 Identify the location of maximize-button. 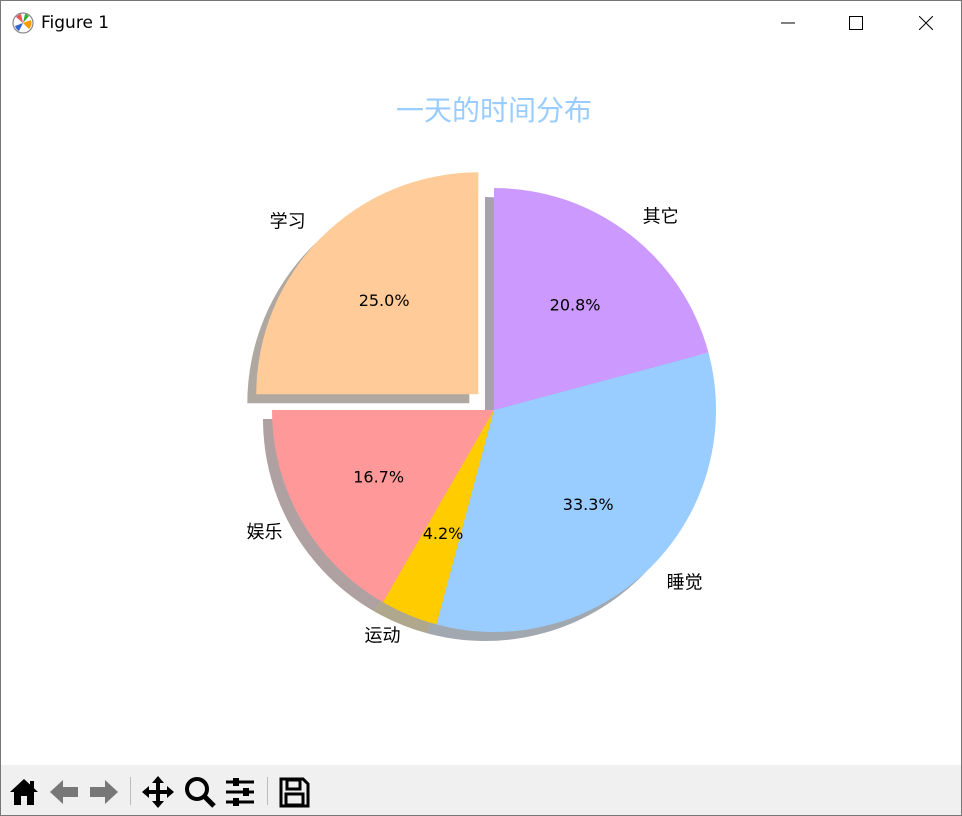
(856, 23).